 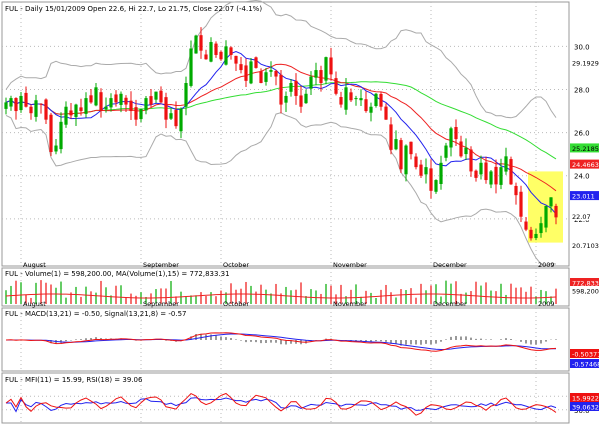 What do you see at coordinates (584, 397) in the screenshot?
I see `mfi-value-box` at bounding box center [584, 397].